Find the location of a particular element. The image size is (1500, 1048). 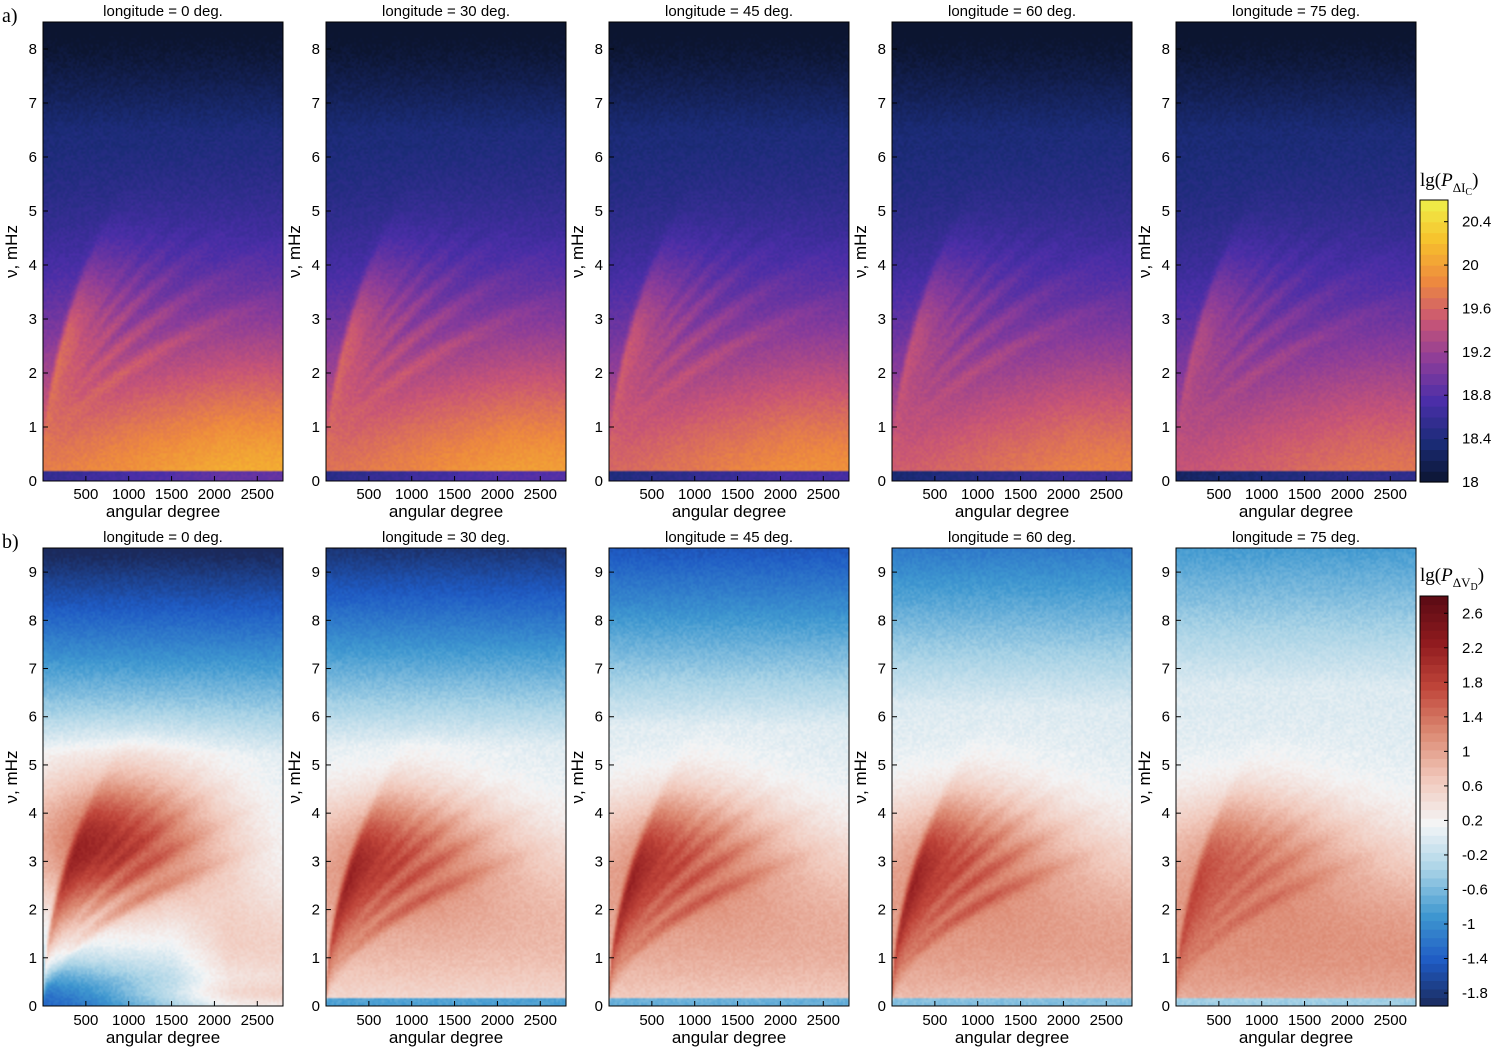

colorbar-tick-label: 18.8 is located at coordinates (1476, 395).